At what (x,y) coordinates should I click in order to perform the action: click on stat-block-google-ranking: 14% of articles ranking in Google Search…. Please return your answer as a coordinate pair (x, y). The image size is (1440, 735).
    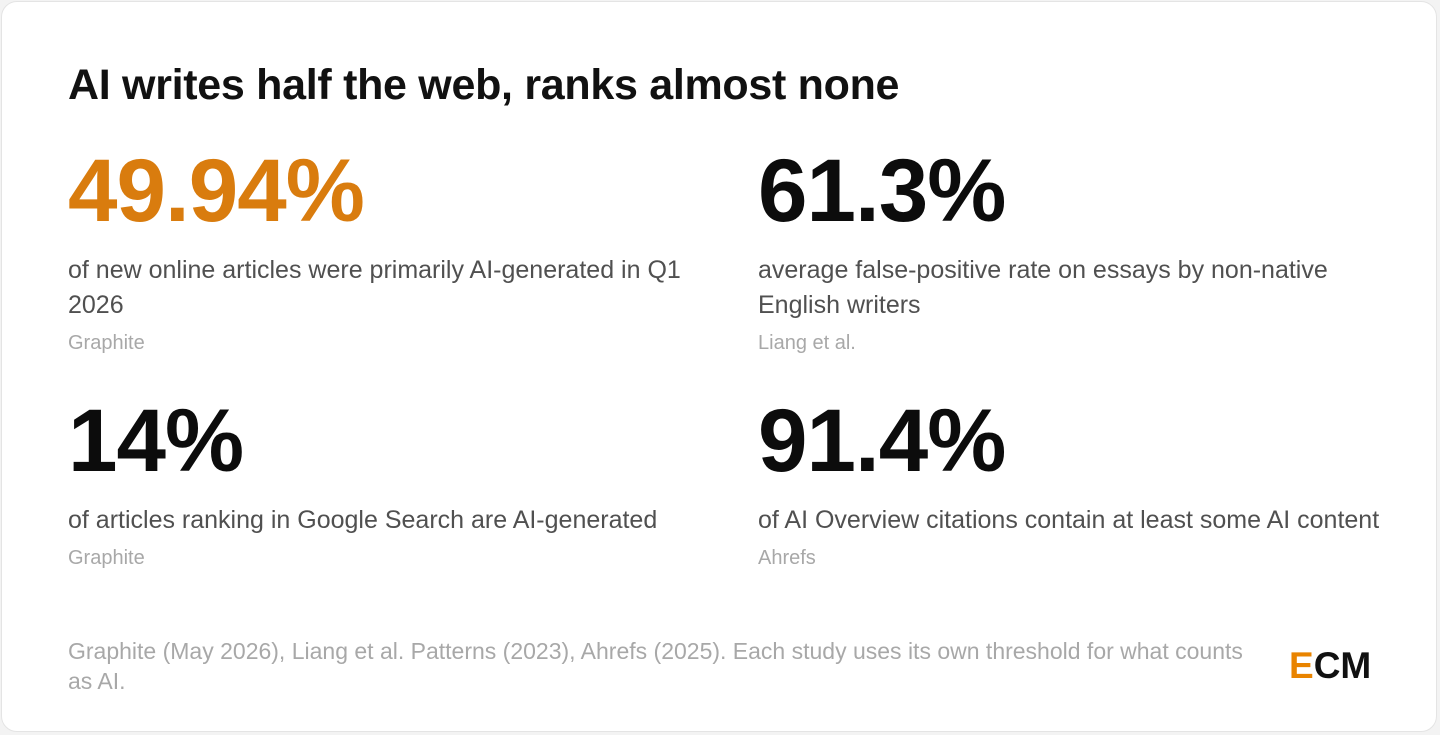
    Looking at the image, I should click on (388, 482).